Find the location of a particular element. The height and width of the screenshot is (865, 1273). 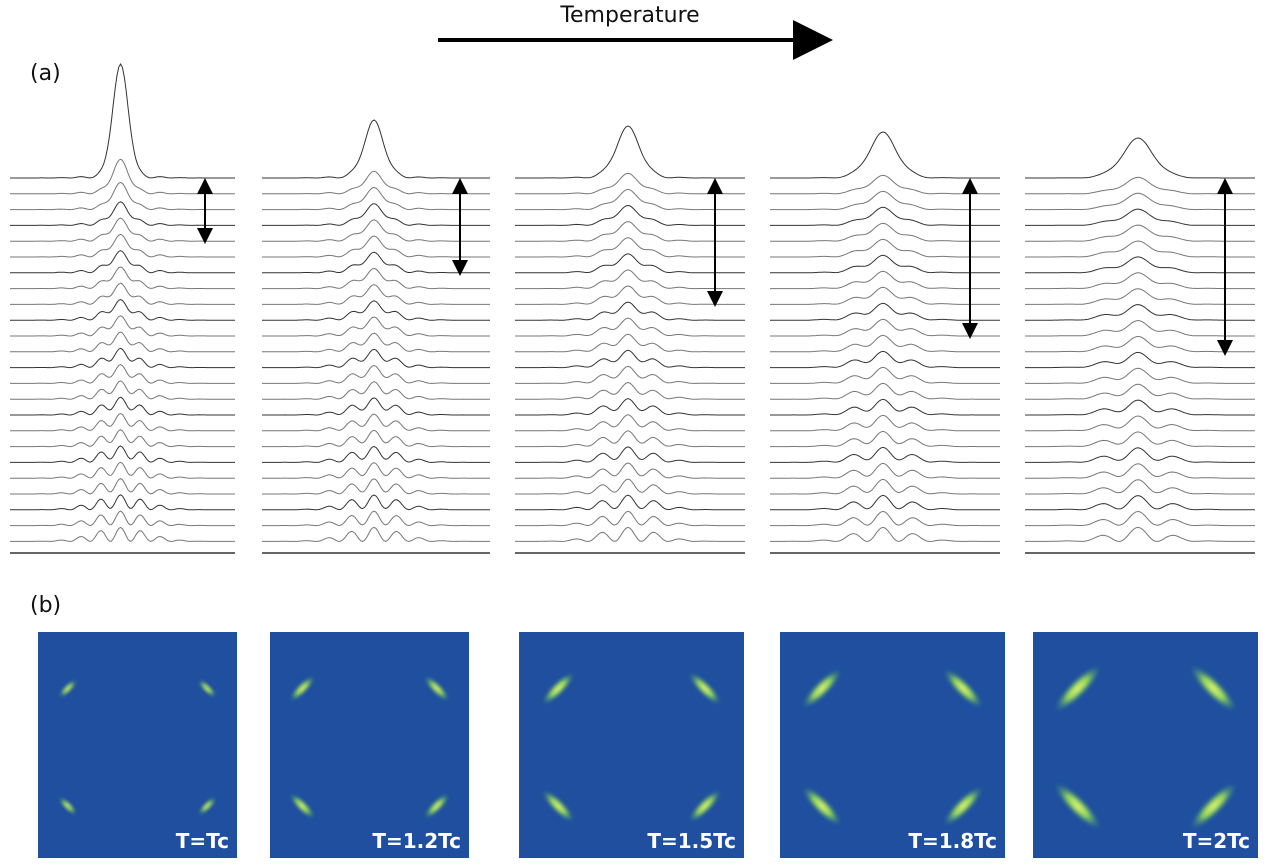

panel-label: (b) is located at coordinates (45, 605).